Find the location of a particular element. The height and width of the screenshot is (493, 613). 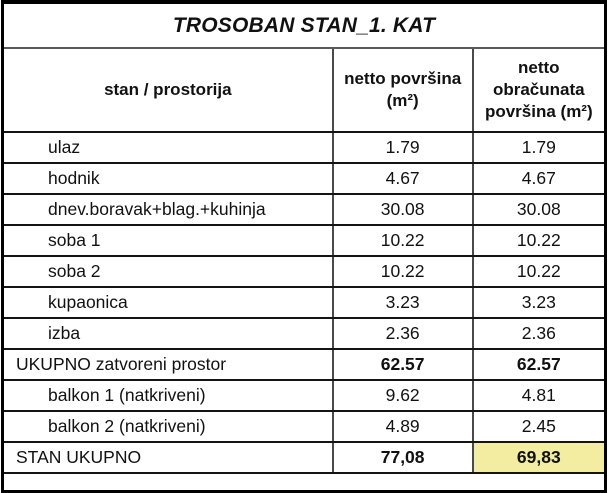

table-row: balkon 1 (natkriveni) 9.62 4.81 is located at coordinates (304, 395).